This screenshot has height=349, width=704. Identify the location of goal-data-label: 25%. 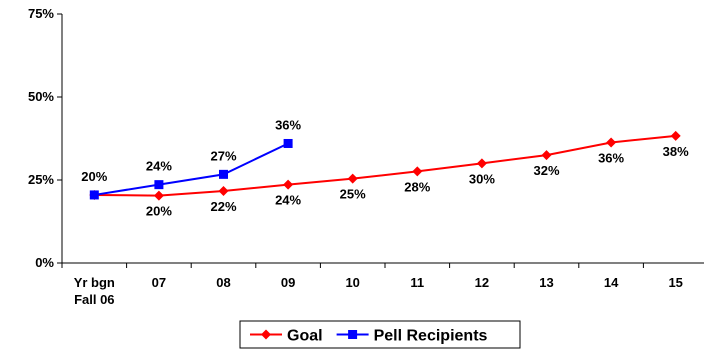
(353, 194).